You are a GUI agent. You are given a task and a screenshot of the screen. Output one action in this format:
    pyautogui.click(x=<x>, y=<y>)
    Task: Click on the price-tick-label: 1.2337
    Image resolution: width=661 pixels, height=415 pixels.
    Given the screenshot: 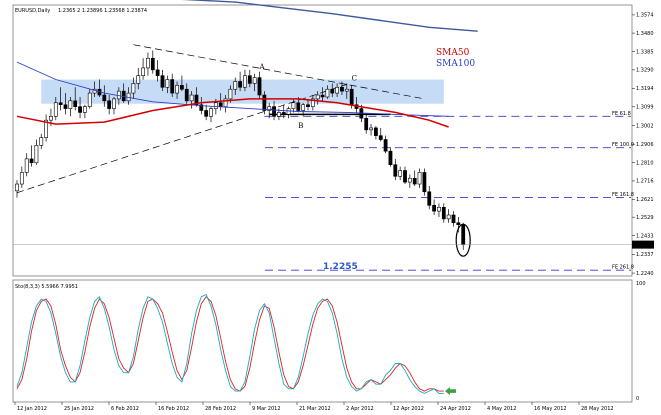 What is the action you would take?
    pyautogui.click(x=645, y=255)
    